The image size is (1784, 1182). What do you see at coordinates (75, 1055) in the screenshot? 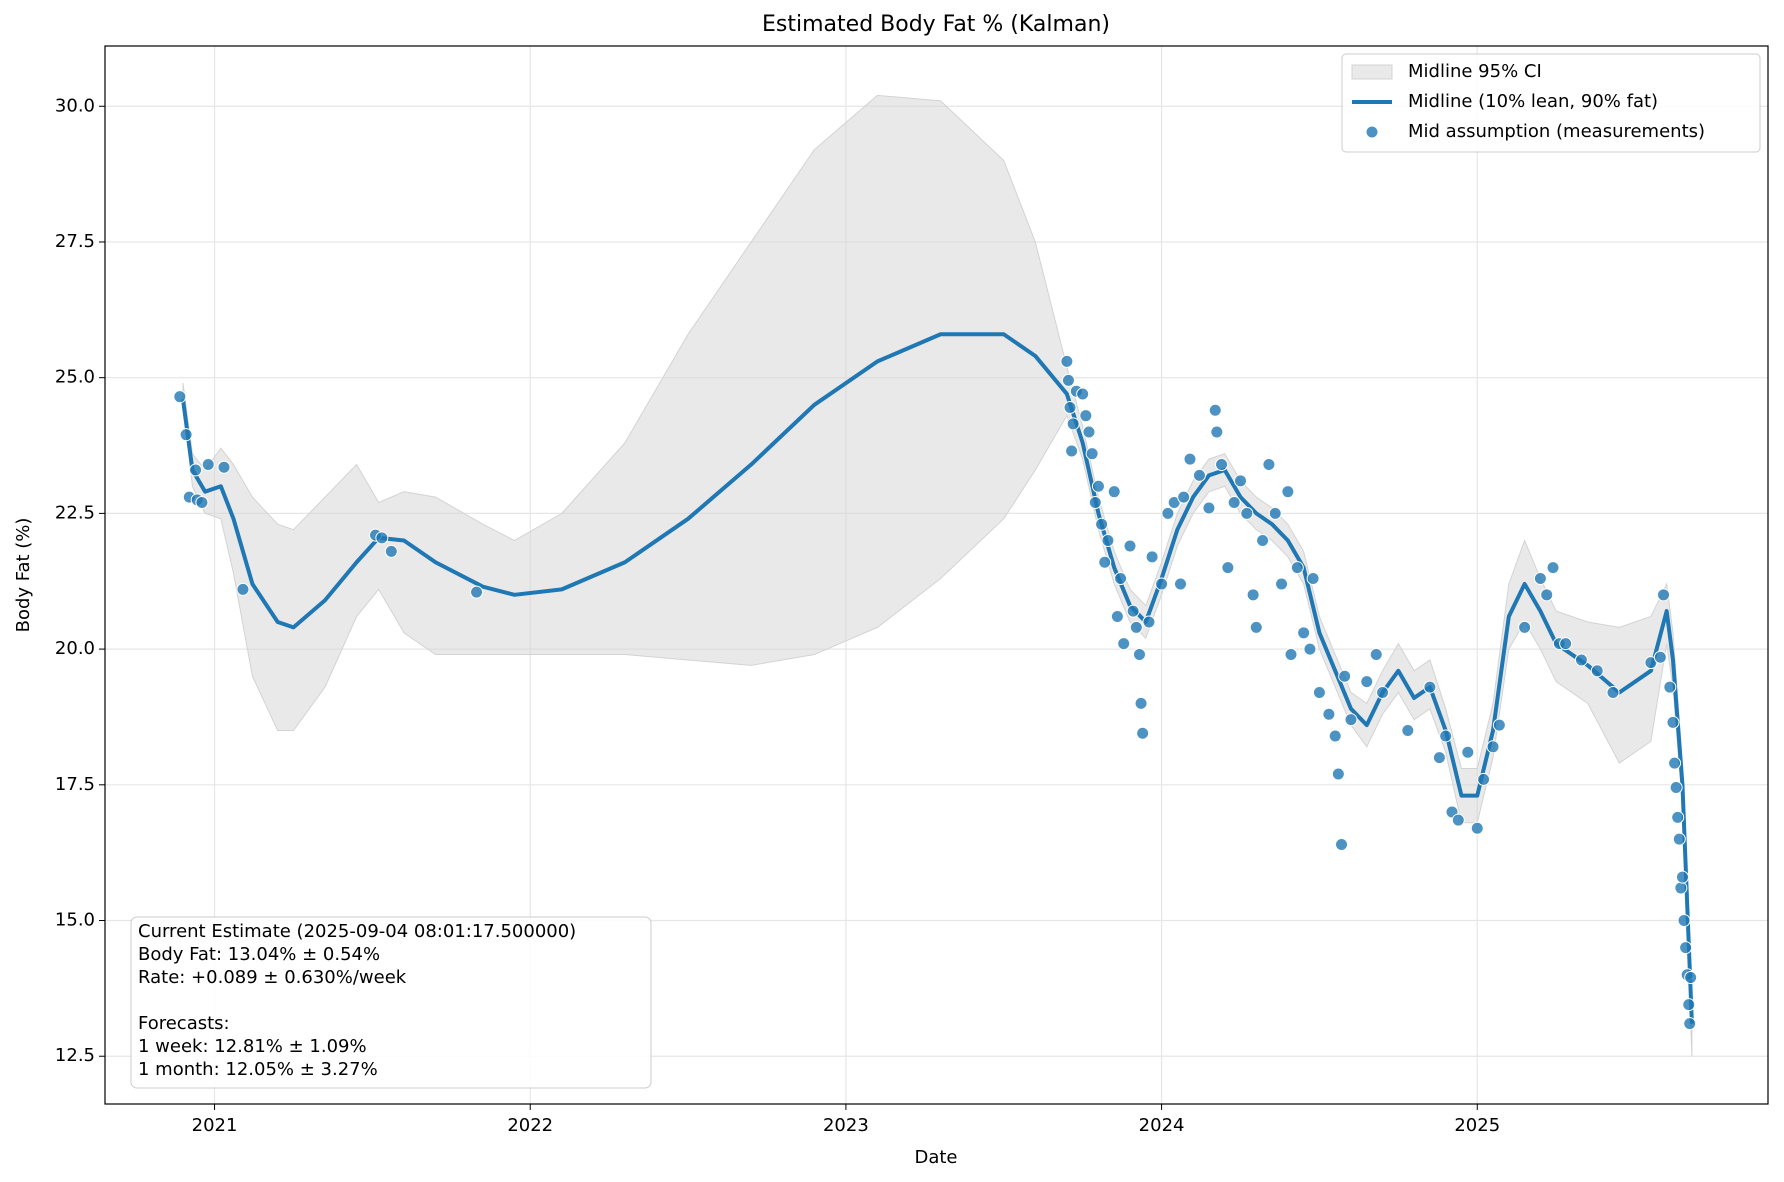
I see `y-tick-label: 12.5` at bounding box center [75, 1055].